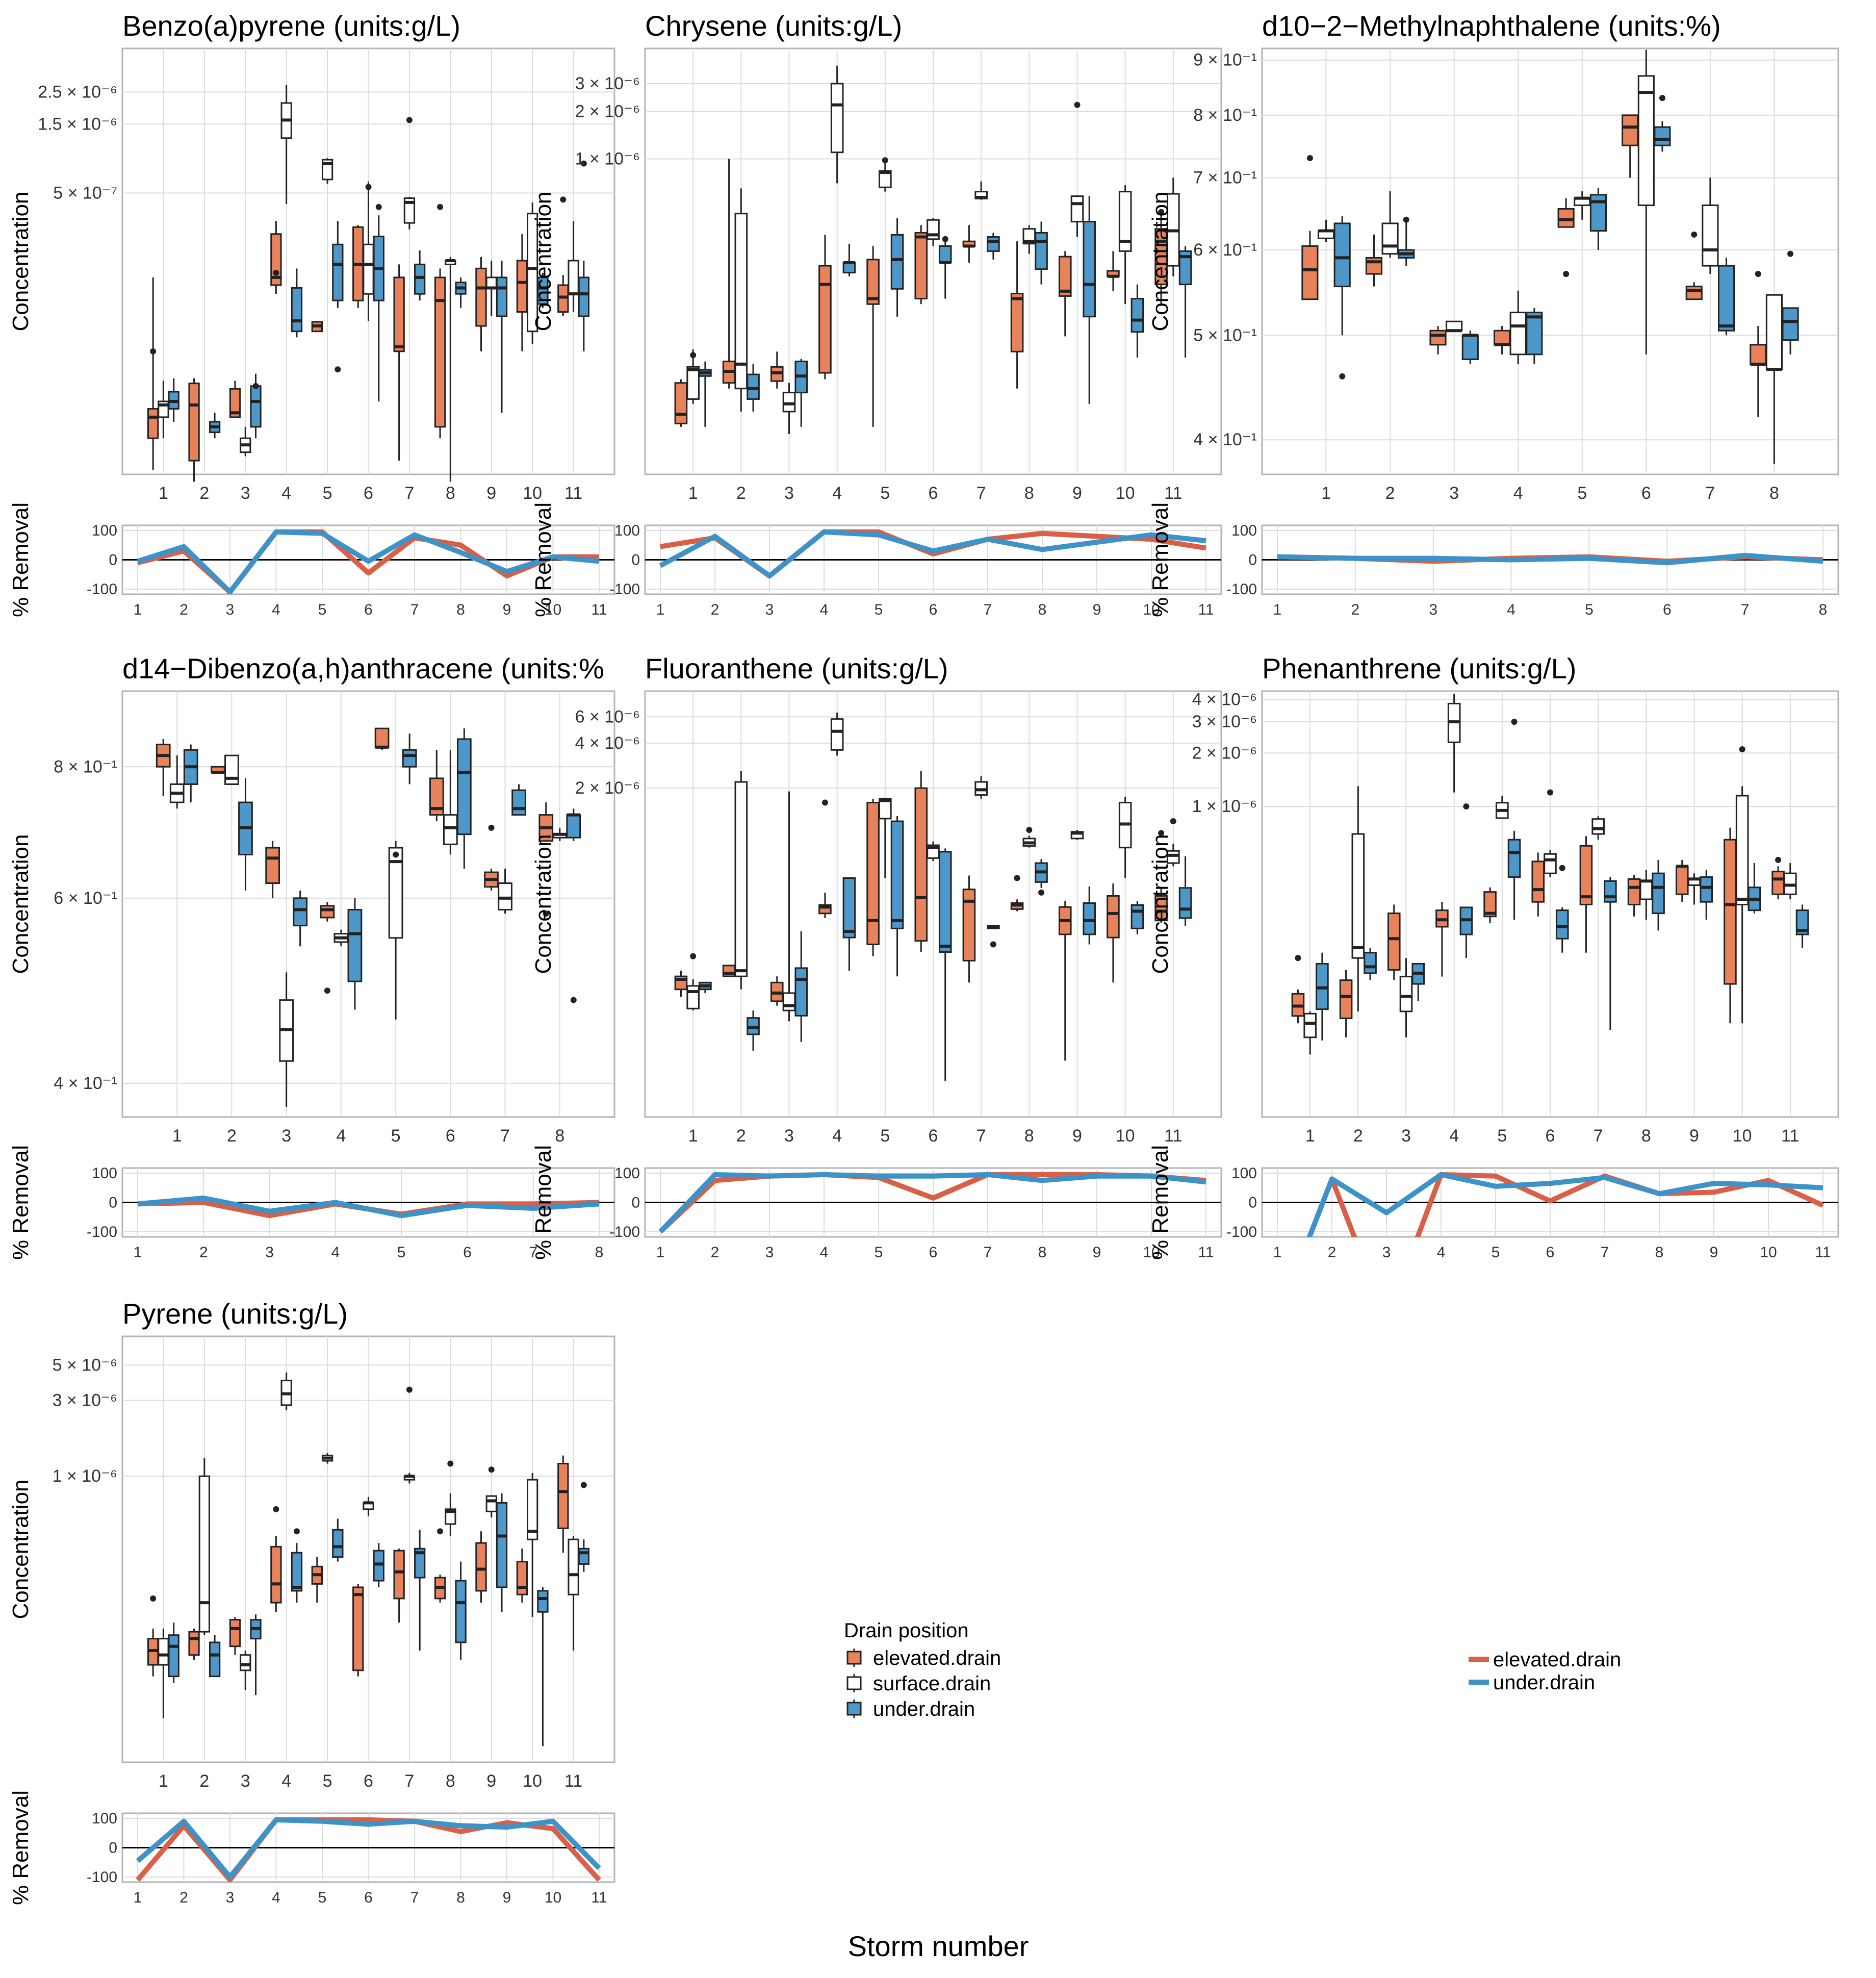 Image resolution: width=1876 pixels, height=1978 pixels. What do you see at coordinates (1333, 1252) in the screenshot?
I see `removal-x-tick-label: 2` at bounding box center [1333, 1252].